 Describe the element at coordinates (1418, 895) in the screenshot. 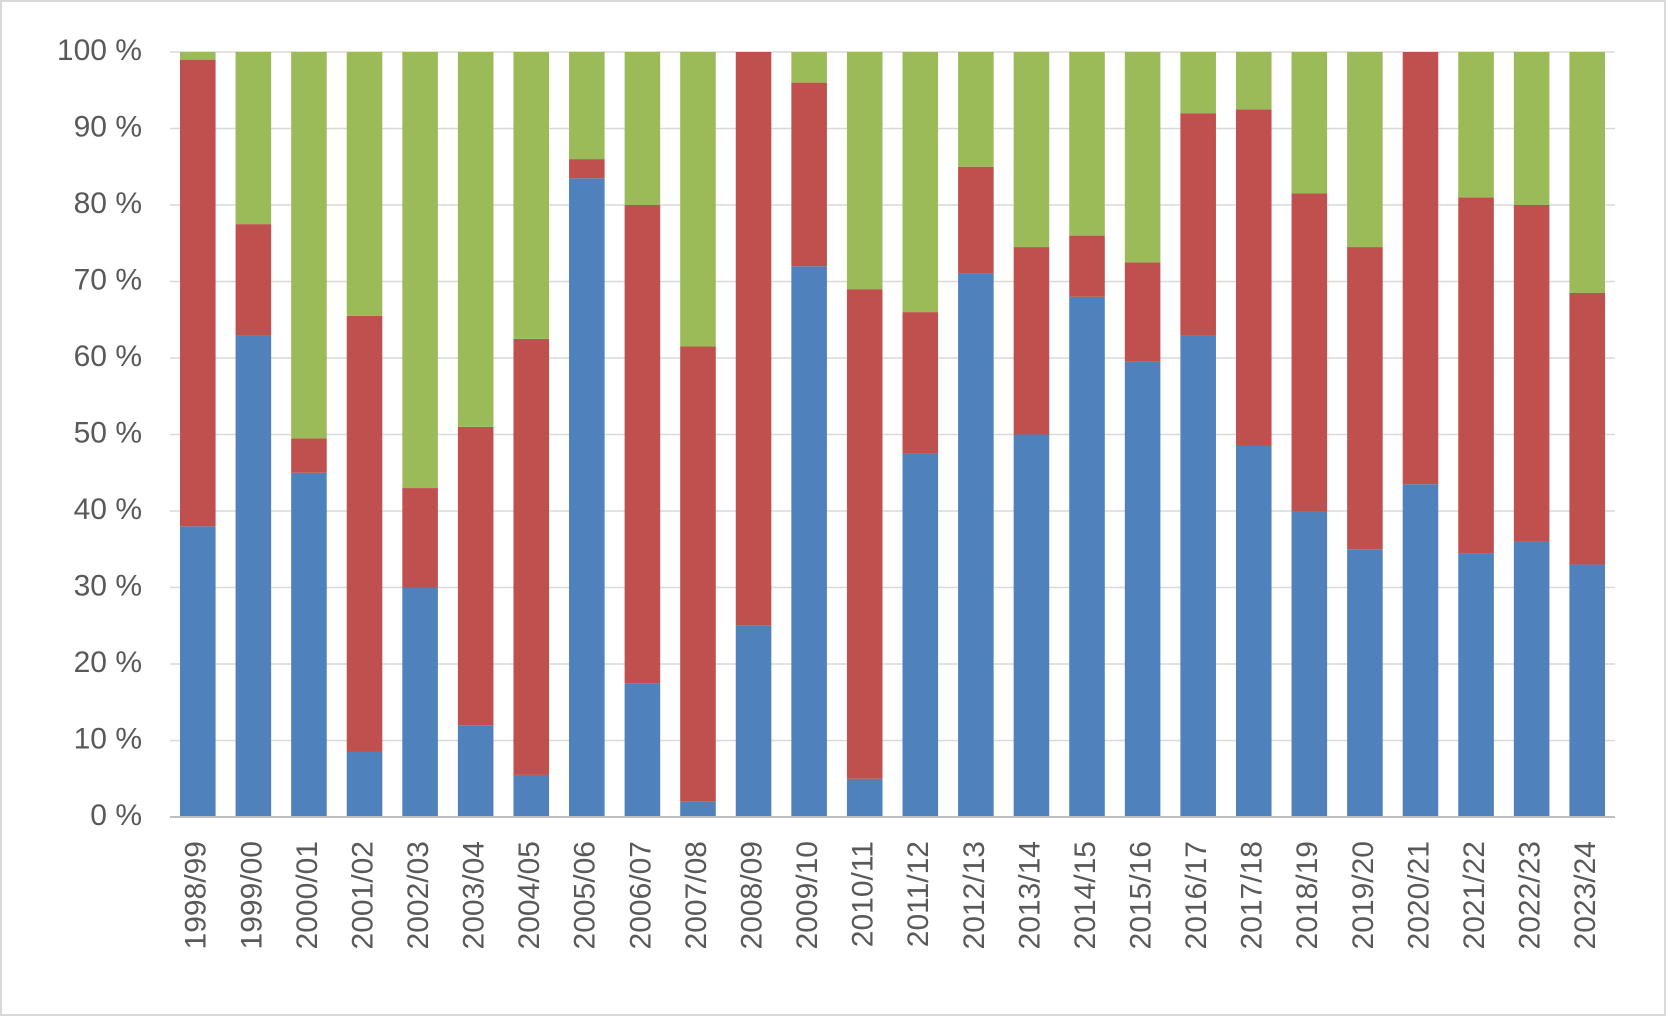

I see `x-tick-label: 2020/21` at that location.